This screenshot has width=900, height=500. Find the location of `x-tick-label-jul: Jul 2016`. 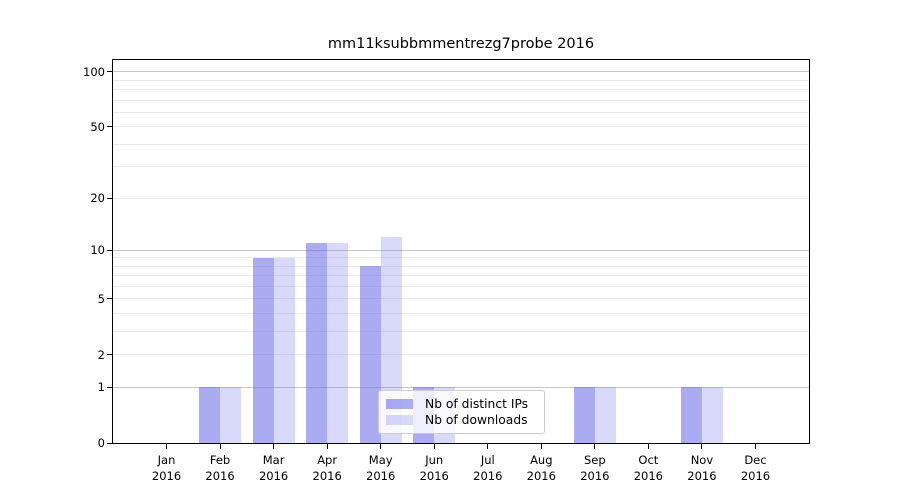

x-tick-label-jul: Jul 2016 is located at coordinates (488, 468).